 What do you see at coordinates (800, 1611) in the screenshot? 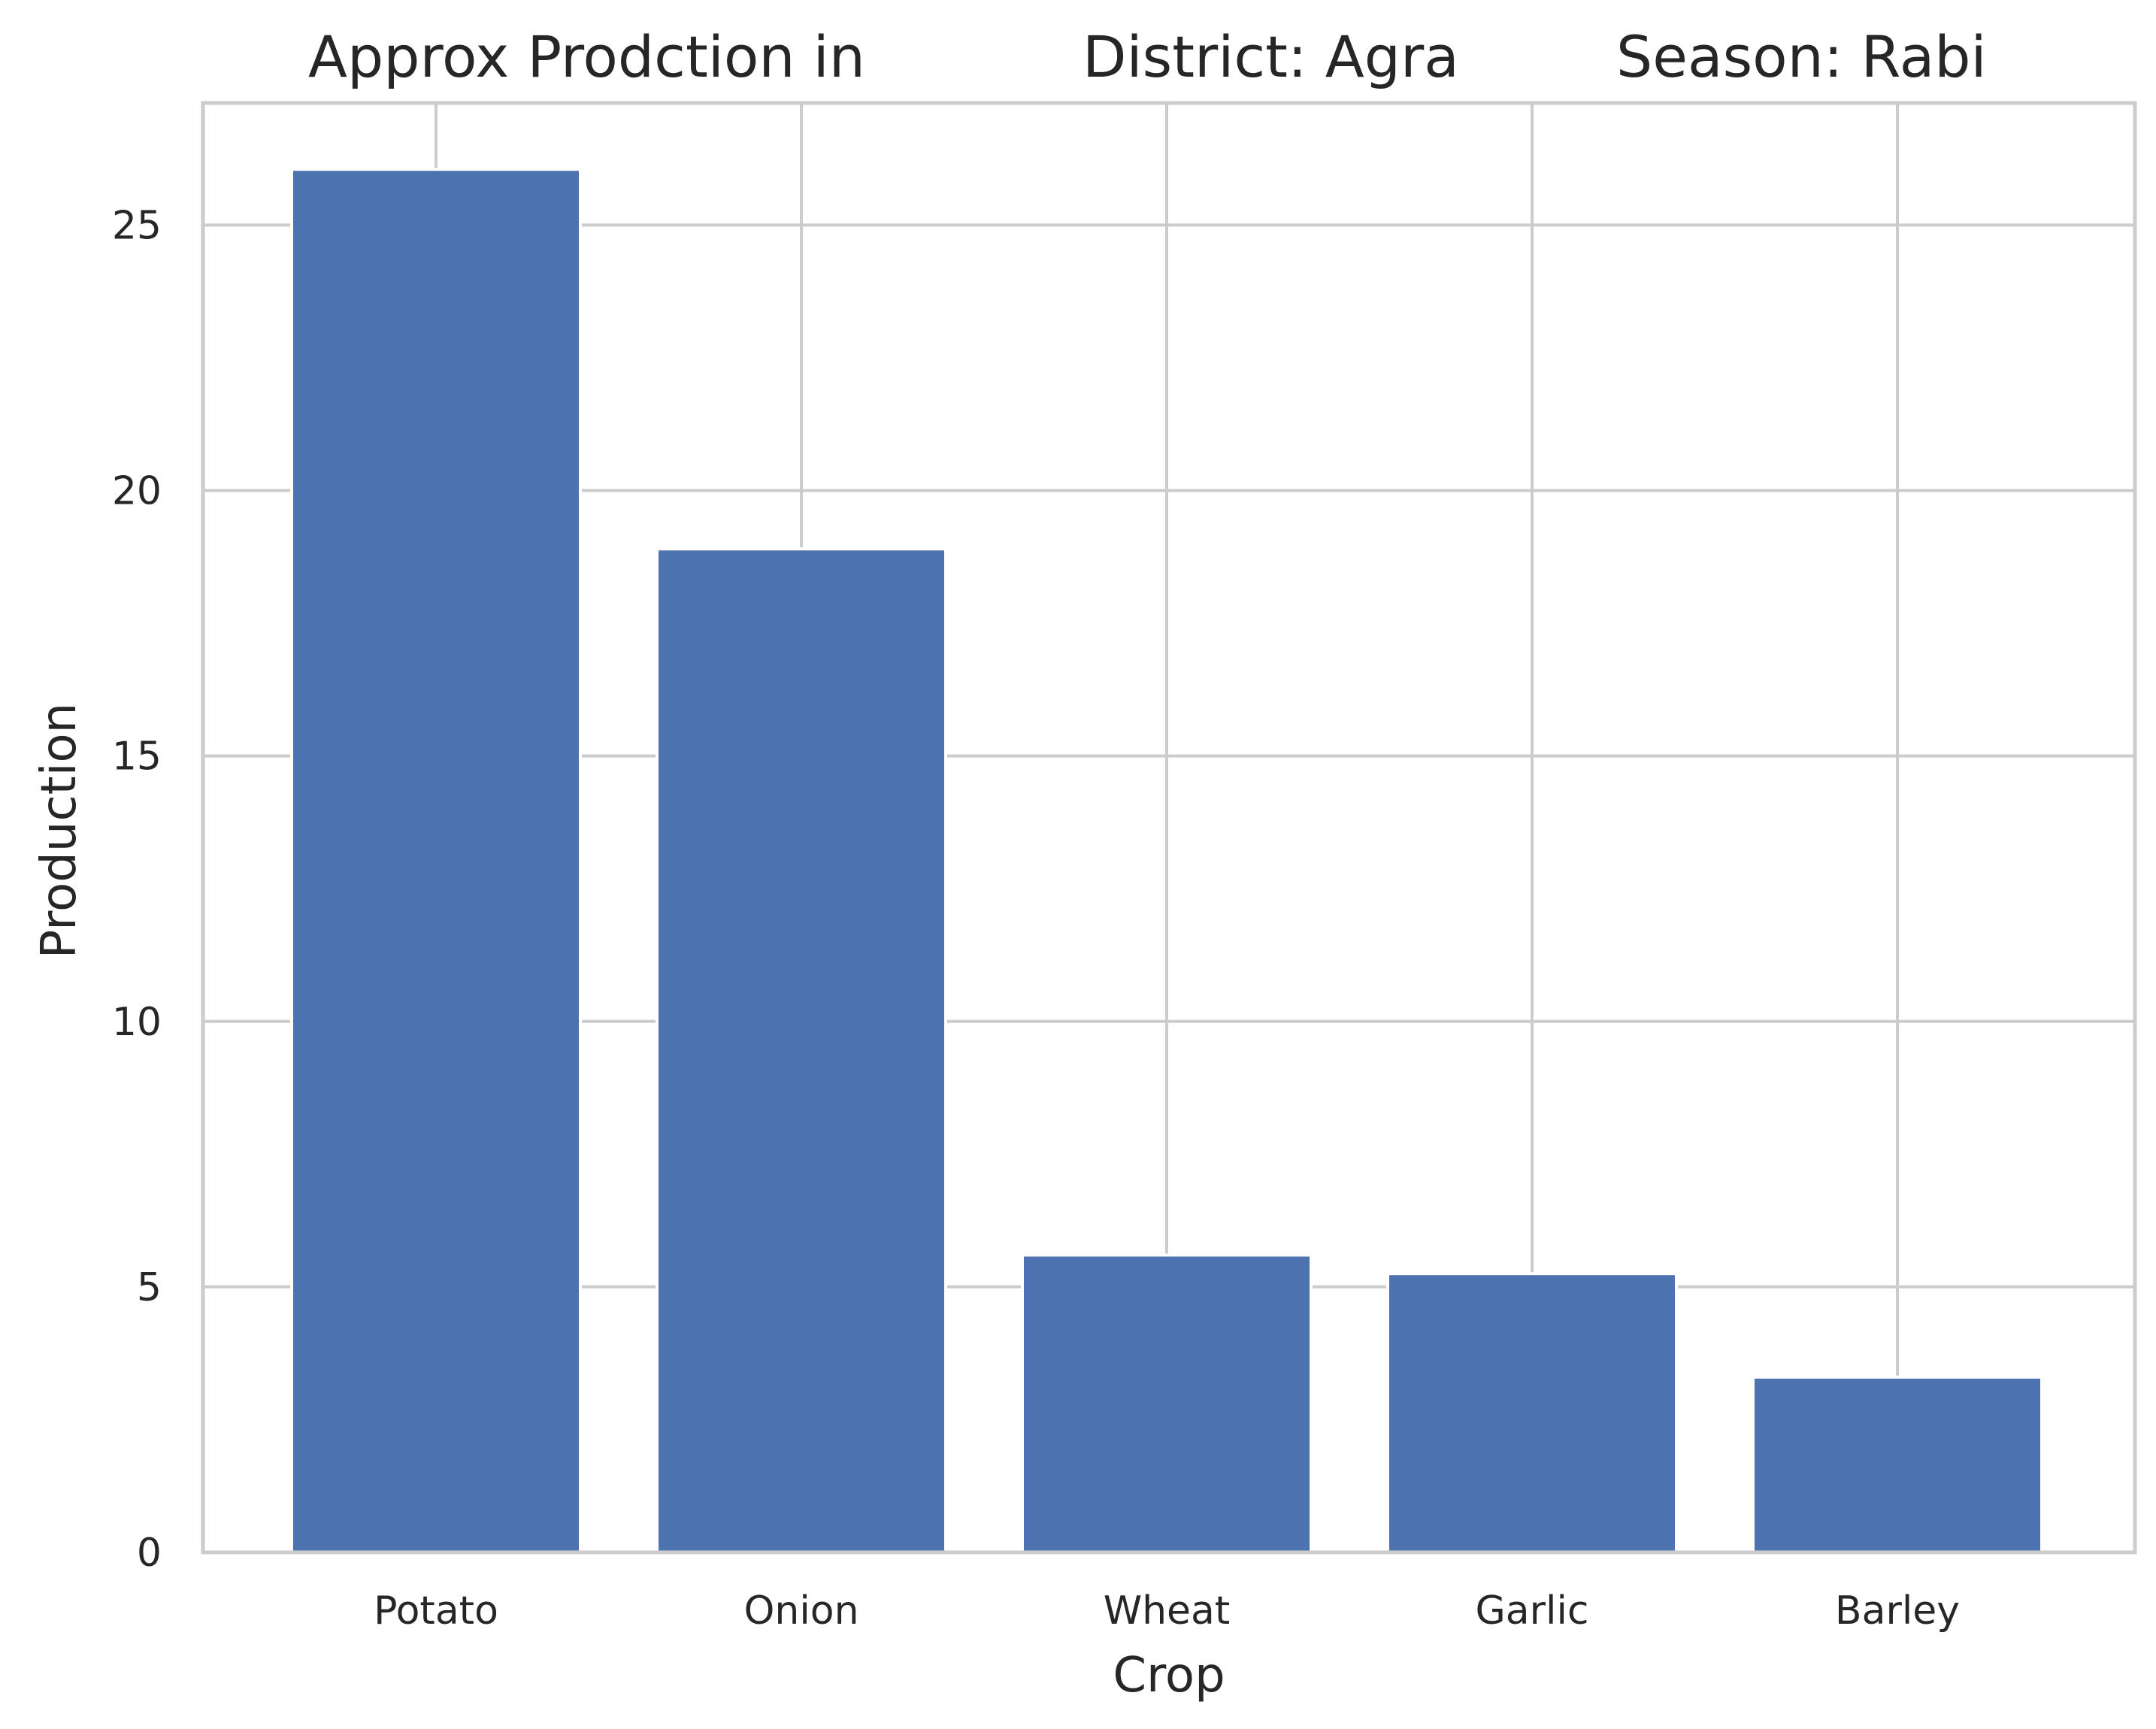
I see `x-tick-label: Onion` at bounding box center [800, 1611].